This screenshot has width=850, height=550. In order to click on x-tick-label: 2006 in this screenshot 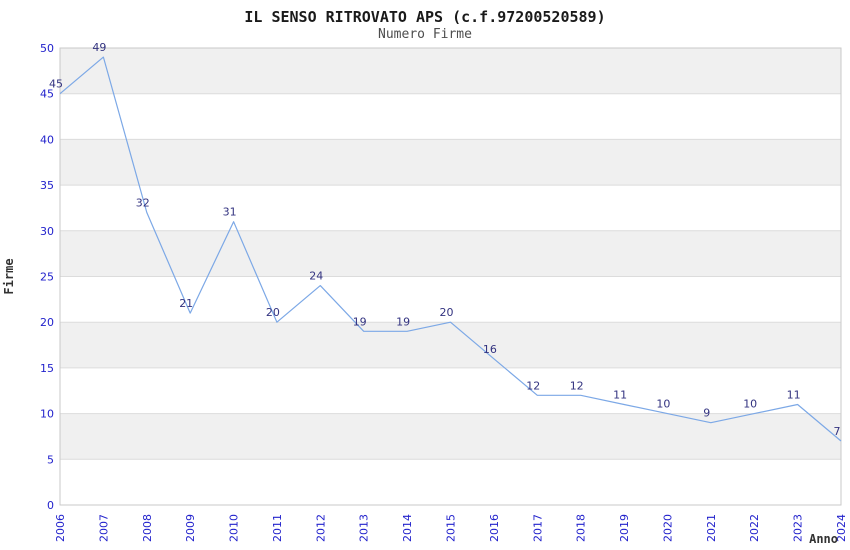, I will do `click(60, 528)`.